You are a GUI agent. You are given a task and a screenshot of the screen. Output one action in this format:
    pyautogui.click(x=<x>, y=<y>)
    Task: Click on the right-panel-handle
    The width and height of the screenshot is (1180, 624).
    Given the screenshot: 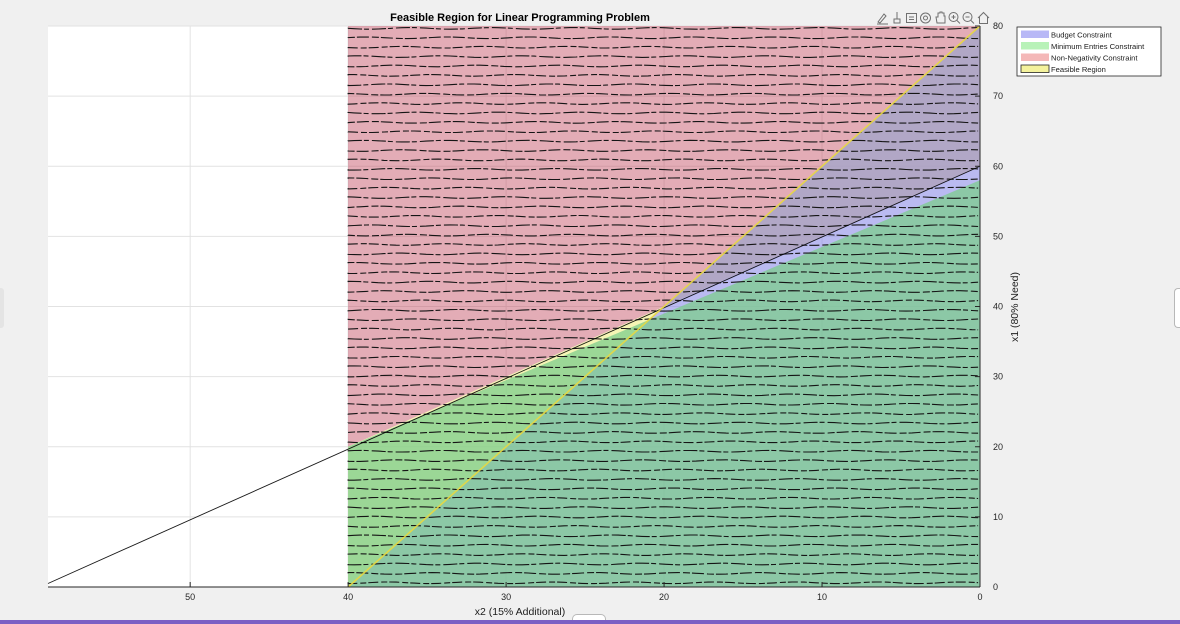 What is the action you would take?
    pyautogui.click(x=1177, y=308)
    